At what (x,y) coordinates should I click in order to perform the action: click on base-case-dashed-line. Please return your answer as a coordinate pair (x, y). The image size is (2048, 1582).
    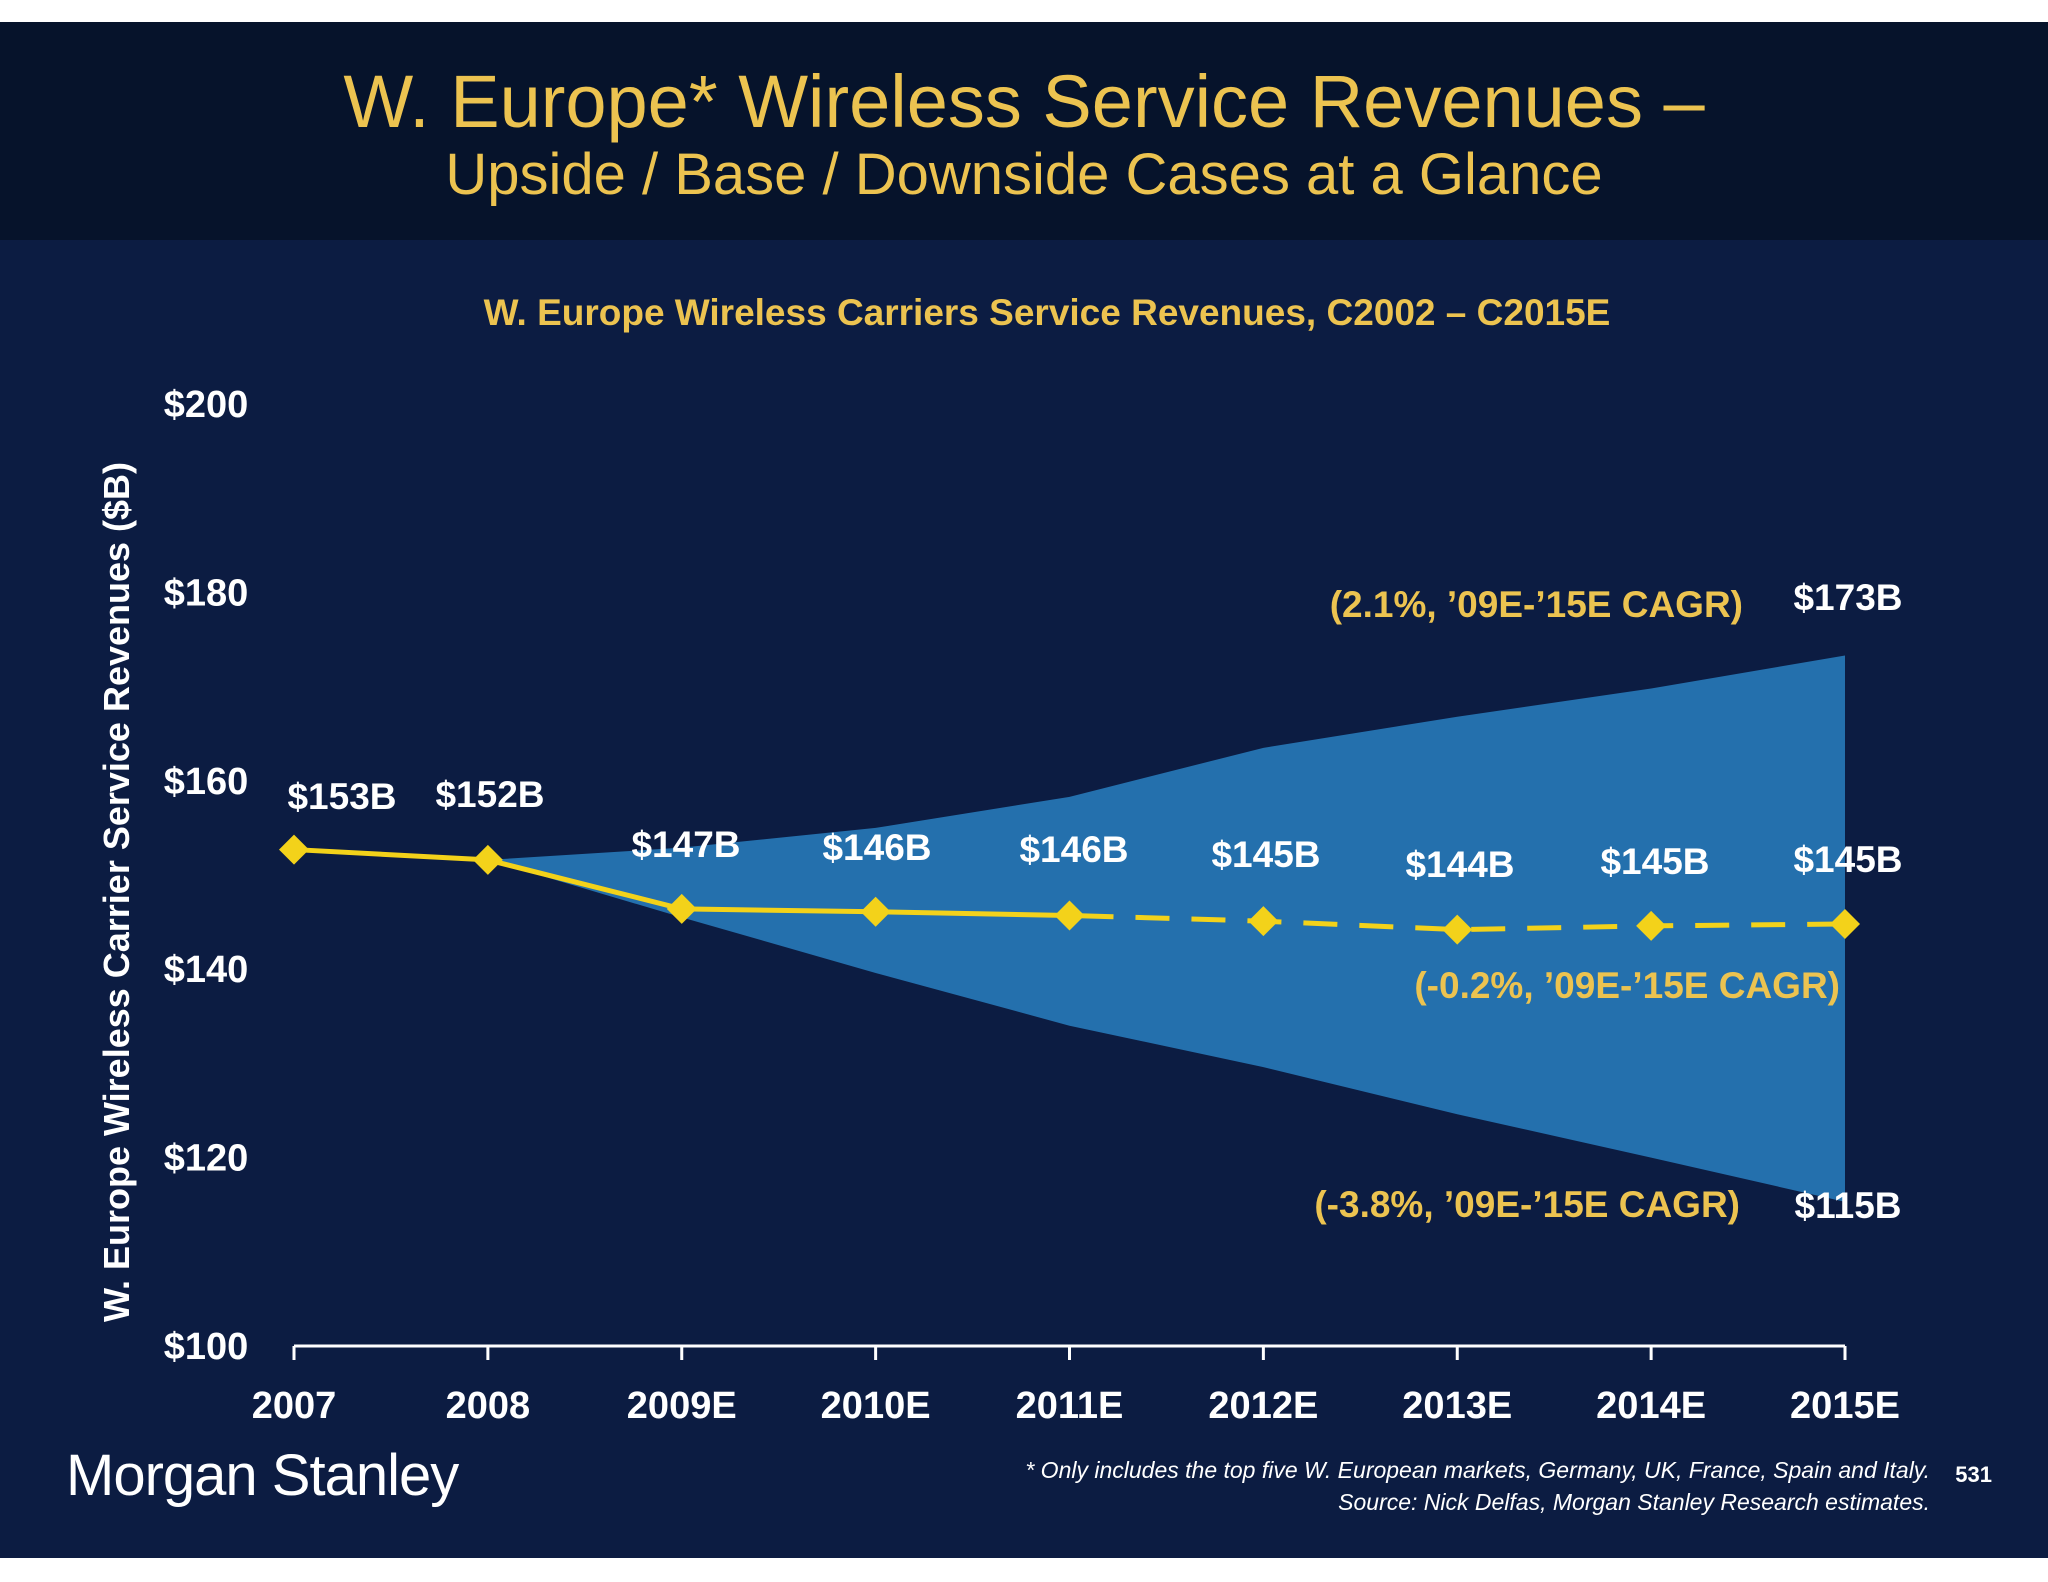
    Looking at the image, I should click on (1457, 923).